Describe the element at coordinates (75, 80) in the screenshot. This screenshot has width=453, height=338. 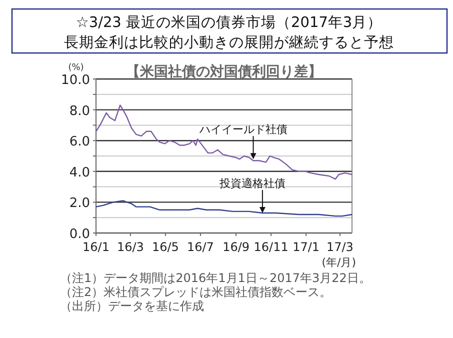
I see `y-tick-label: 10.0` at that location.